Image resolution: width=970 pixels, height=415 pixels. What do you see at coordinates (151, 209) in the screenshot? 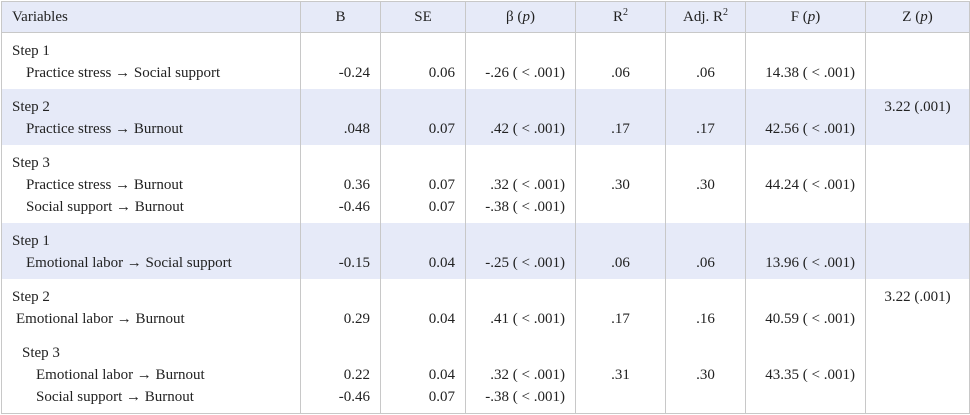
I see `path-label: Social support → Burnout` at bounding box center [151, 209].